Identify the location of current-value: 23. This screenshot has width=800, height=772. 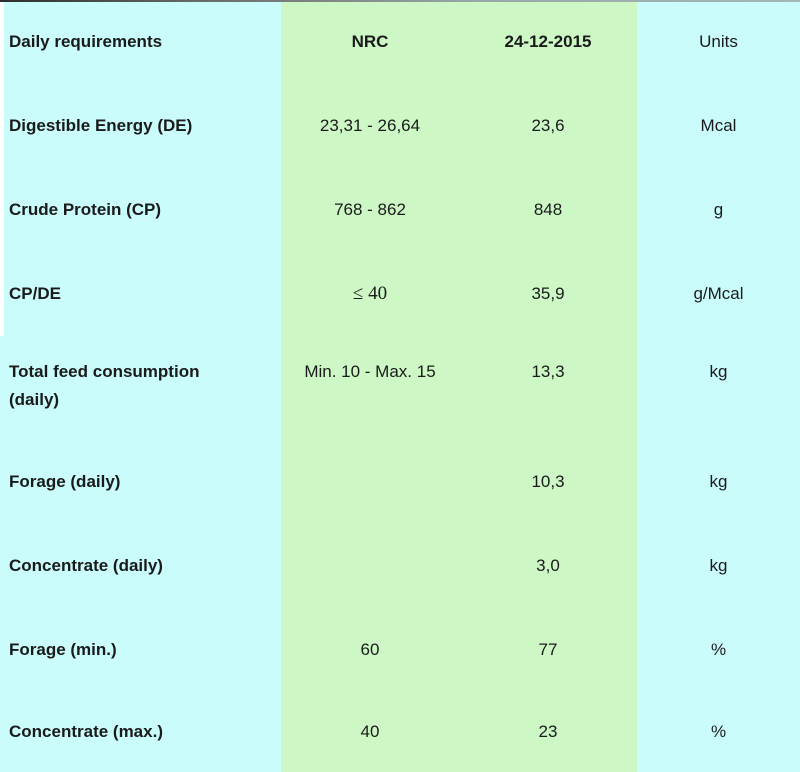
(548, 731).